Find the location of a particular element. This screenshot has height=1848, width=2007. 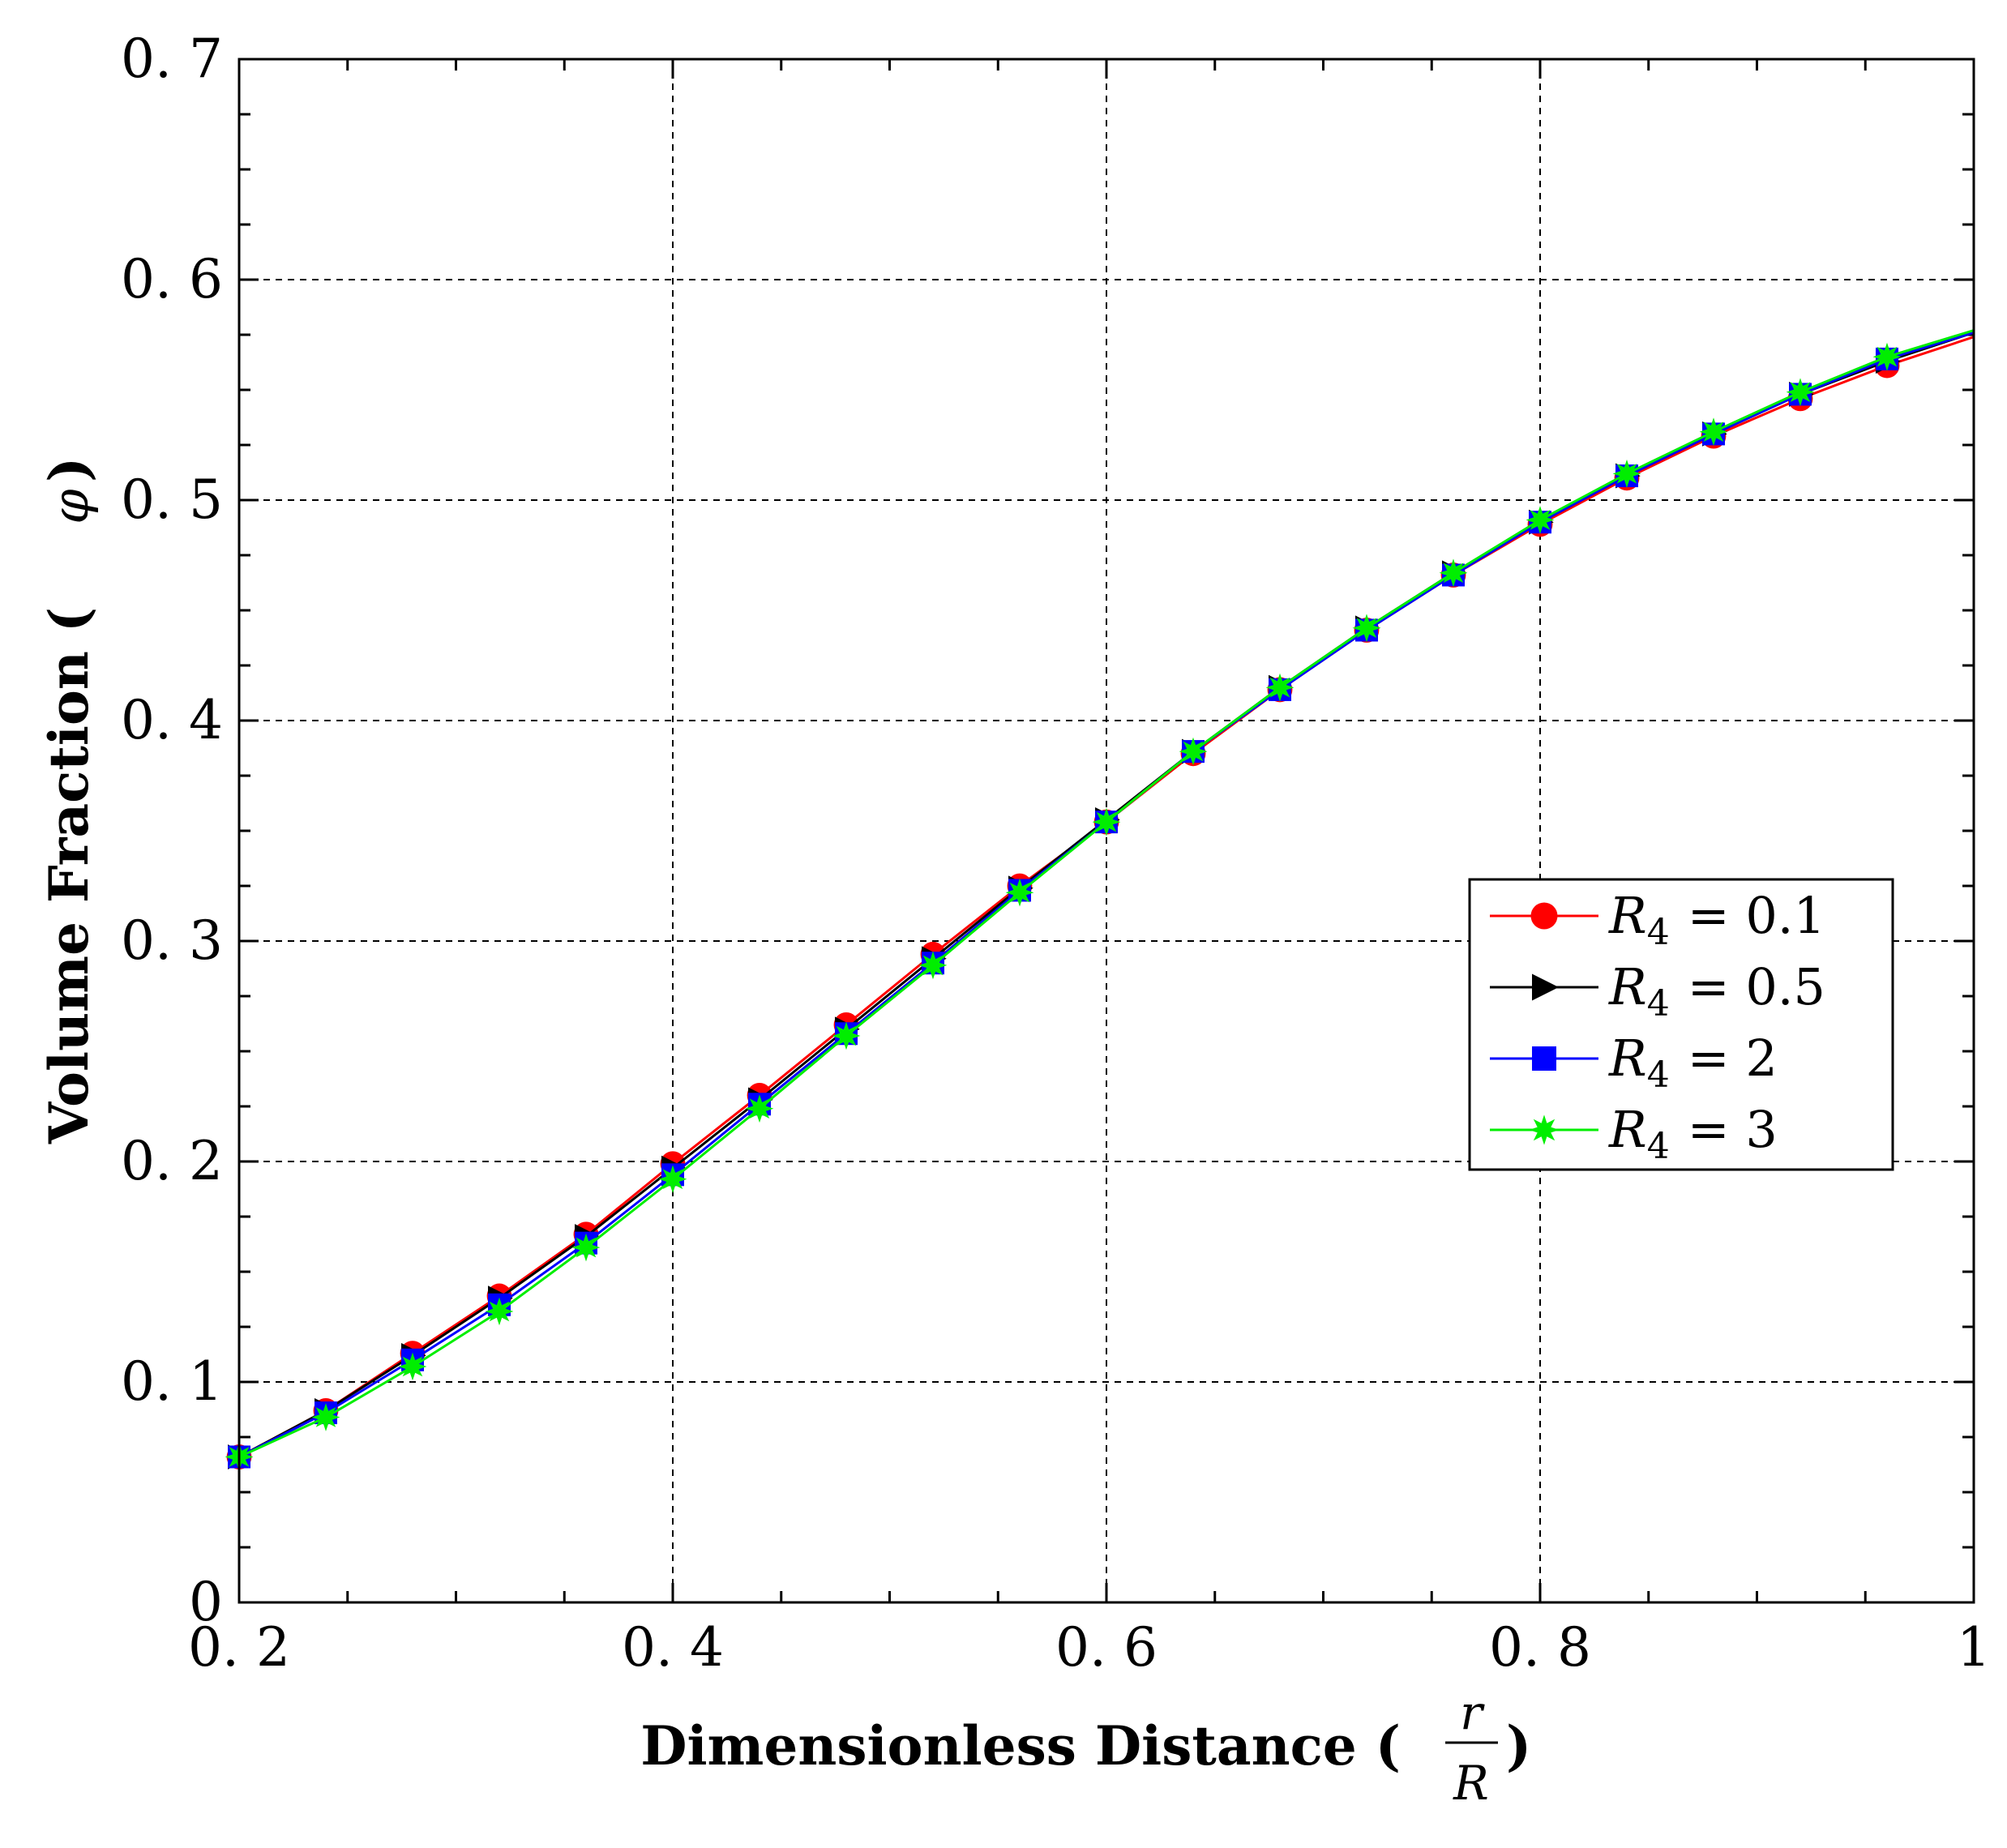

legend-item-1: R4 = 0.1 is located at coordinates (1657, 920).